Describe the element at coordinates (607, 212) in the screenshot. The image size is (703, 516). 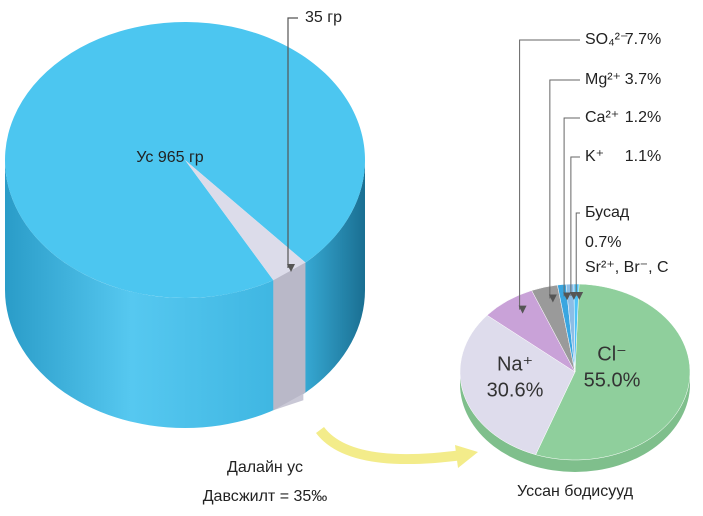
I see `legend-label: Бусад` at that location.